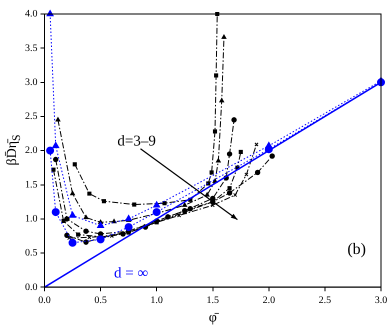  What do you see at coordinates (212, 300) in the screenshot?
I see `x-tick-label: 1.5` at bounding box center [212, 300].